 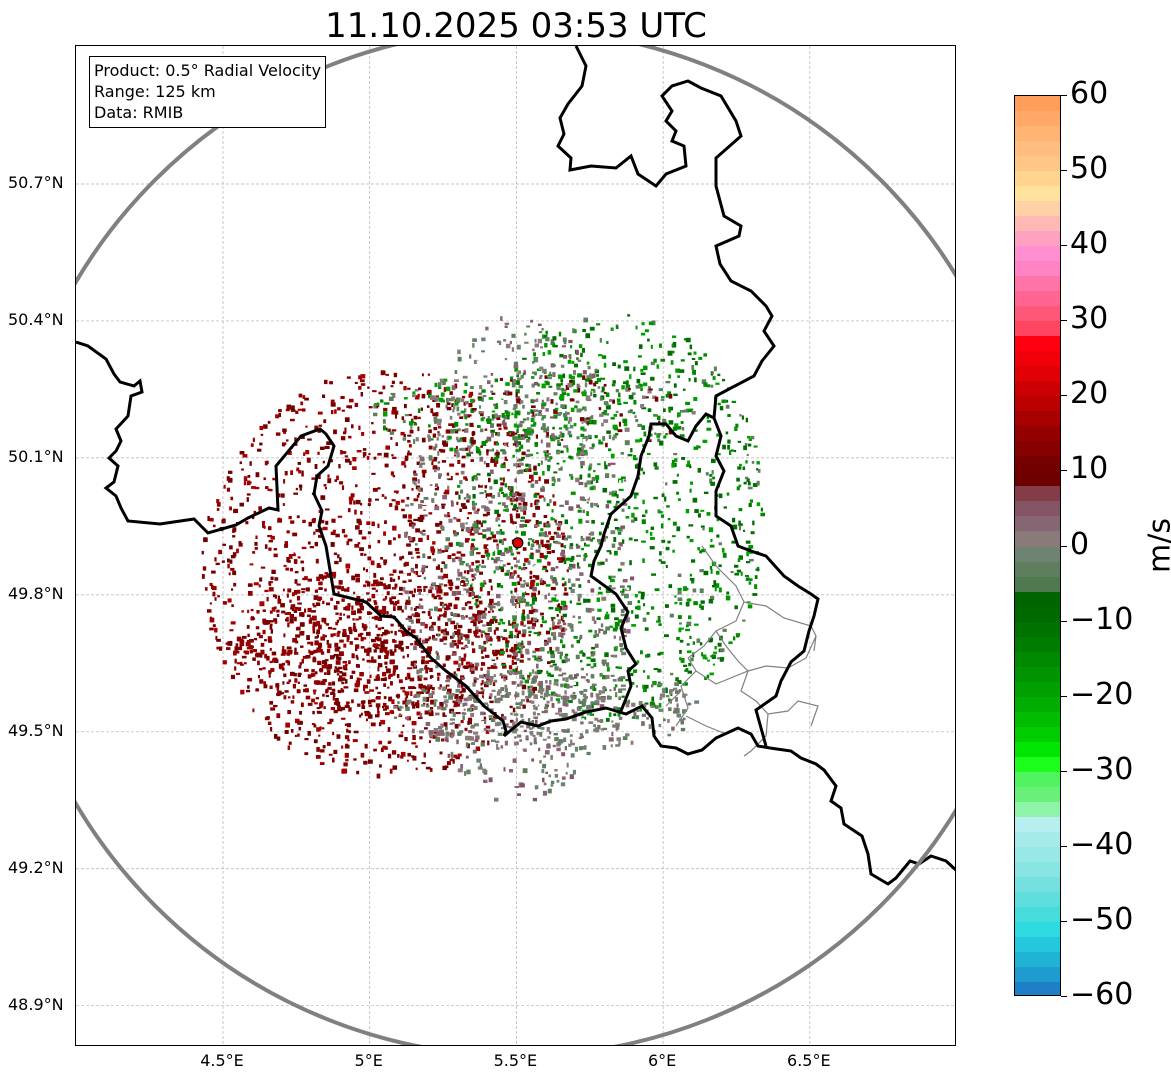 I want to click on lat-label-6: 48.9°N, so click(x=36, y=1004).